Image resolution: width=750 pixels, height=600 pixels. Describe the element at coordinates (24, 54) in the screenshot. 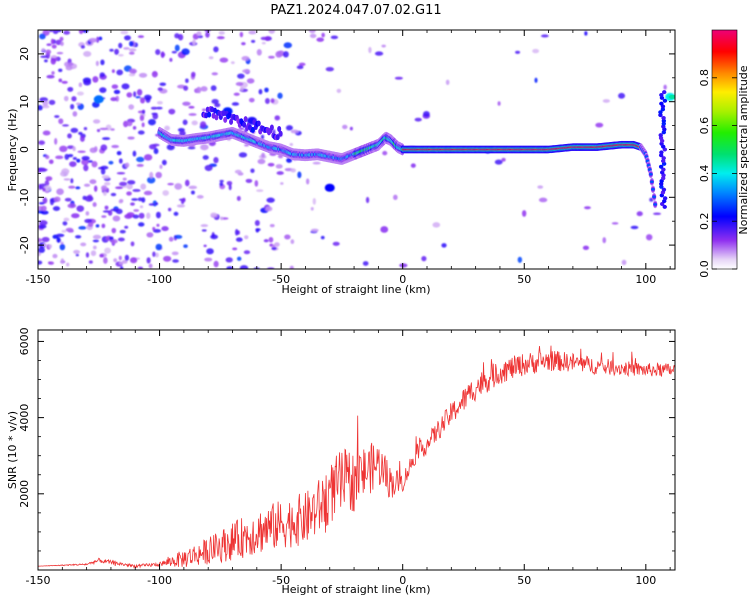

I see `top-y-tick-label: 20` at that location.